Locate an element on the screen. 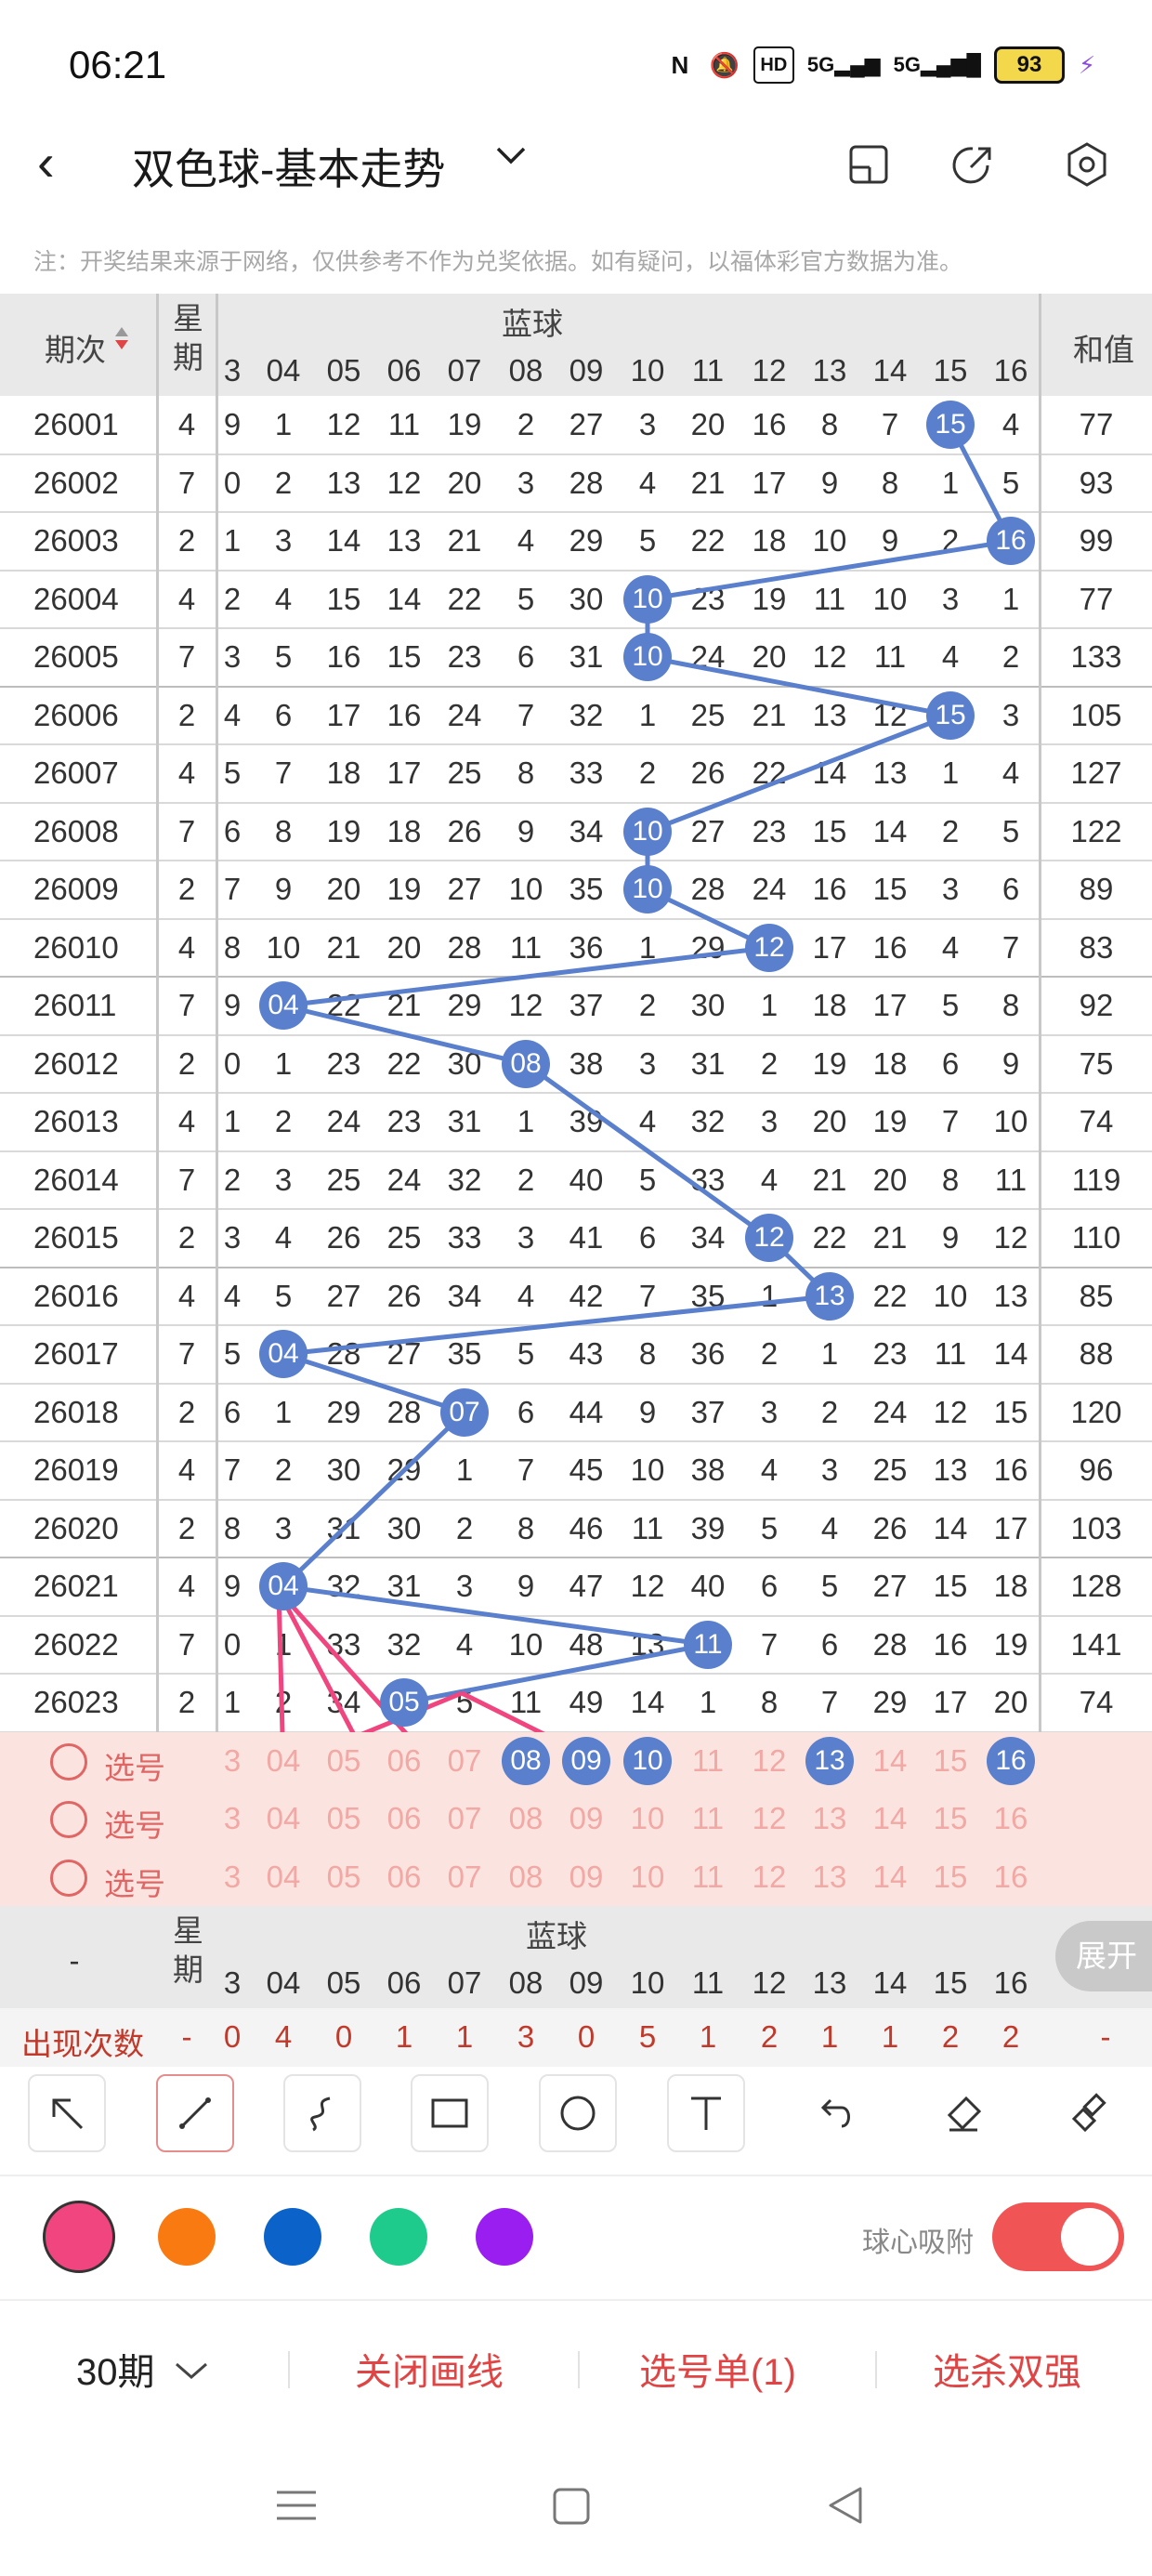 This screenshot has width=1152, height=2576. footer-column-header: 15 is located at coordinates (950, 1982).